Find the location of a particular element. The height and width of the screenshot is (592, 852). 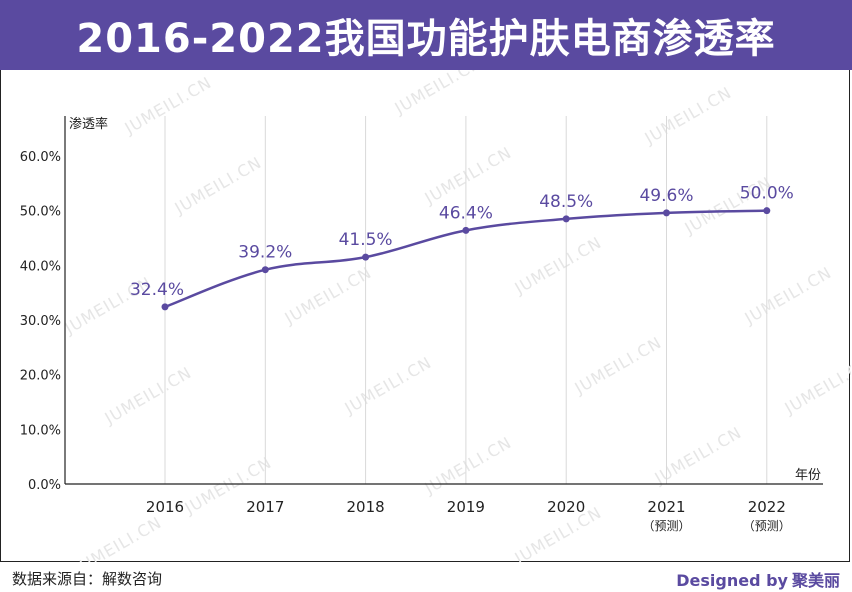

data-point-2020 is located at coordinates (566, 219).